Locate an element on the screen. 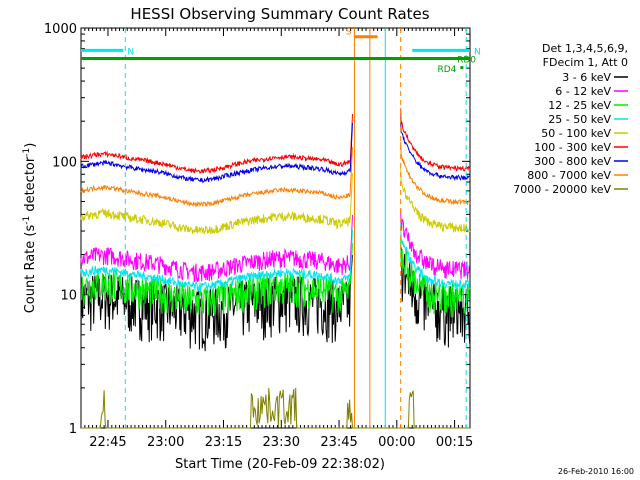 The height and width of the screenshot is (480, 640). x-axis-label: Start Time (20-Feb-09 22:38:02) is located at coordinates (280, 464).